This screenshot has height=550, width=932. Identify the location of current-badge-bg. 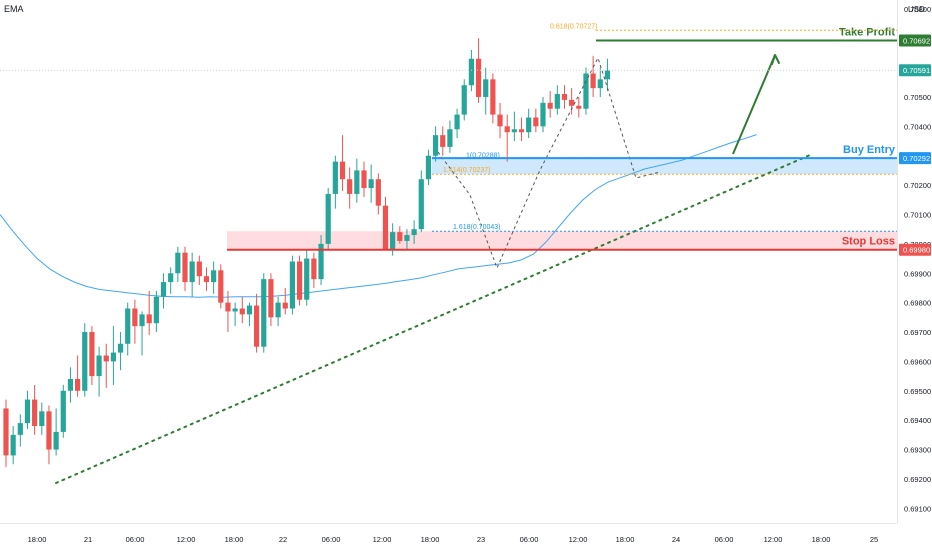
(915, 70).